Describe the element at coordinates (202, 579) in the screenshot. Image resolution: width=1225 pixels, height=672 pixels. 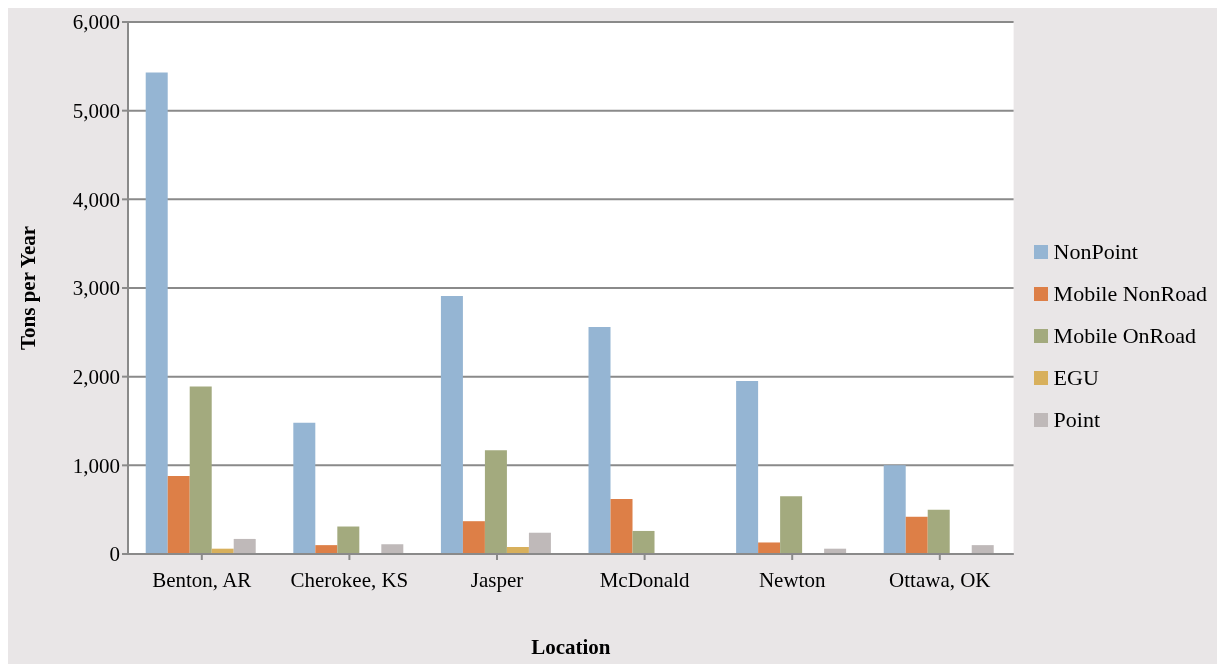
I see `x-tick-label: Benton, AR` at that location.